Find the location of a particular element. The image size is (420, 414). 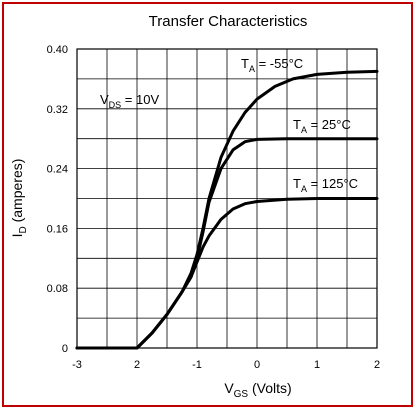

x-tick-label: 0 is located at coordinates (257, 365).